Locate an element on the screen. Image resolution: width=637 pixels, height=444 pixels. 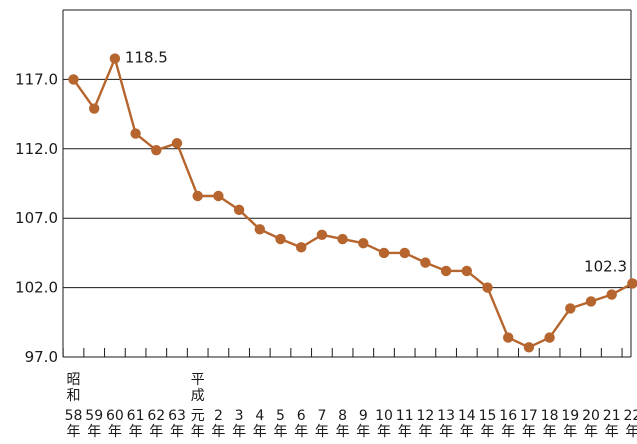
x-category-label: 21 is located at coordinates (612, 416).